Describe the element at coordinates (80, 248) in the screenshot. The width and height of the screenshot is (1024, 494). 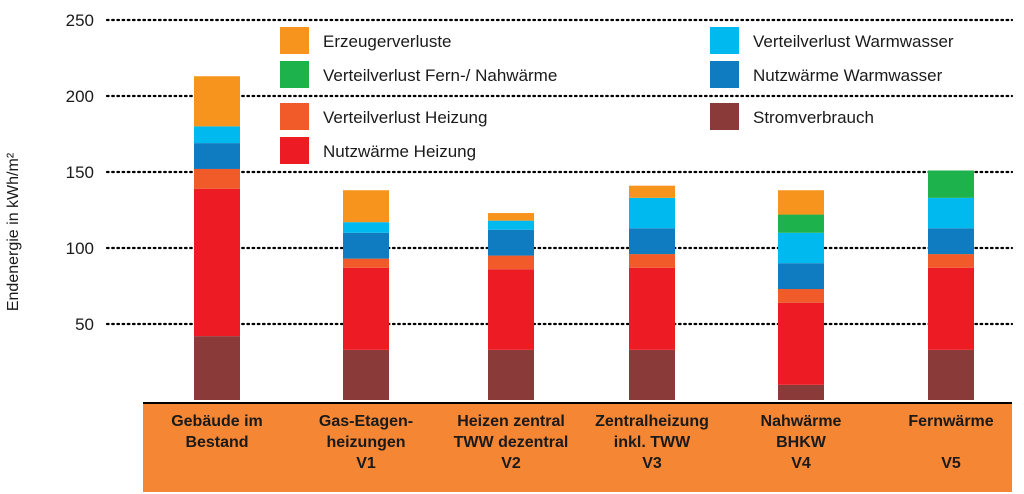
I see `y-tick-label: 100` at that location.